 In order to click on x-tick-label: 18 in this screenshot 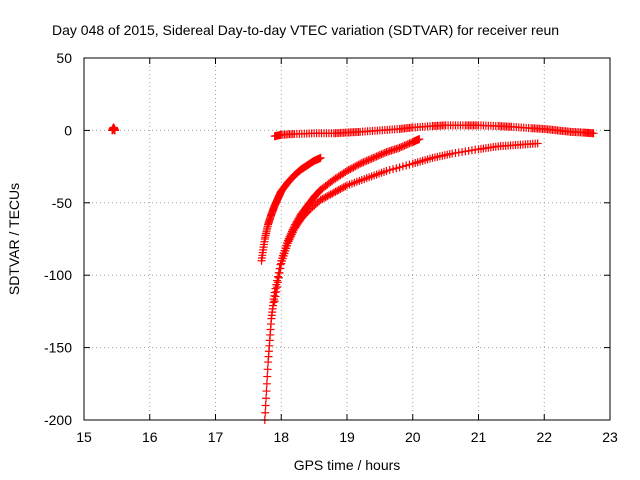, I will do `click(281, 437)`.